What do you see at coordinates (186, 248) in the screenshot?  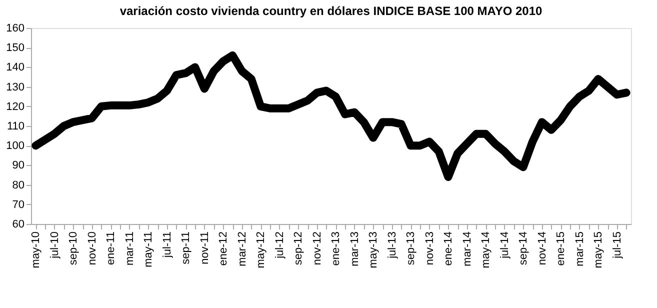 I see `x-tick-label: sep-11` at bounding box center [186, 248].